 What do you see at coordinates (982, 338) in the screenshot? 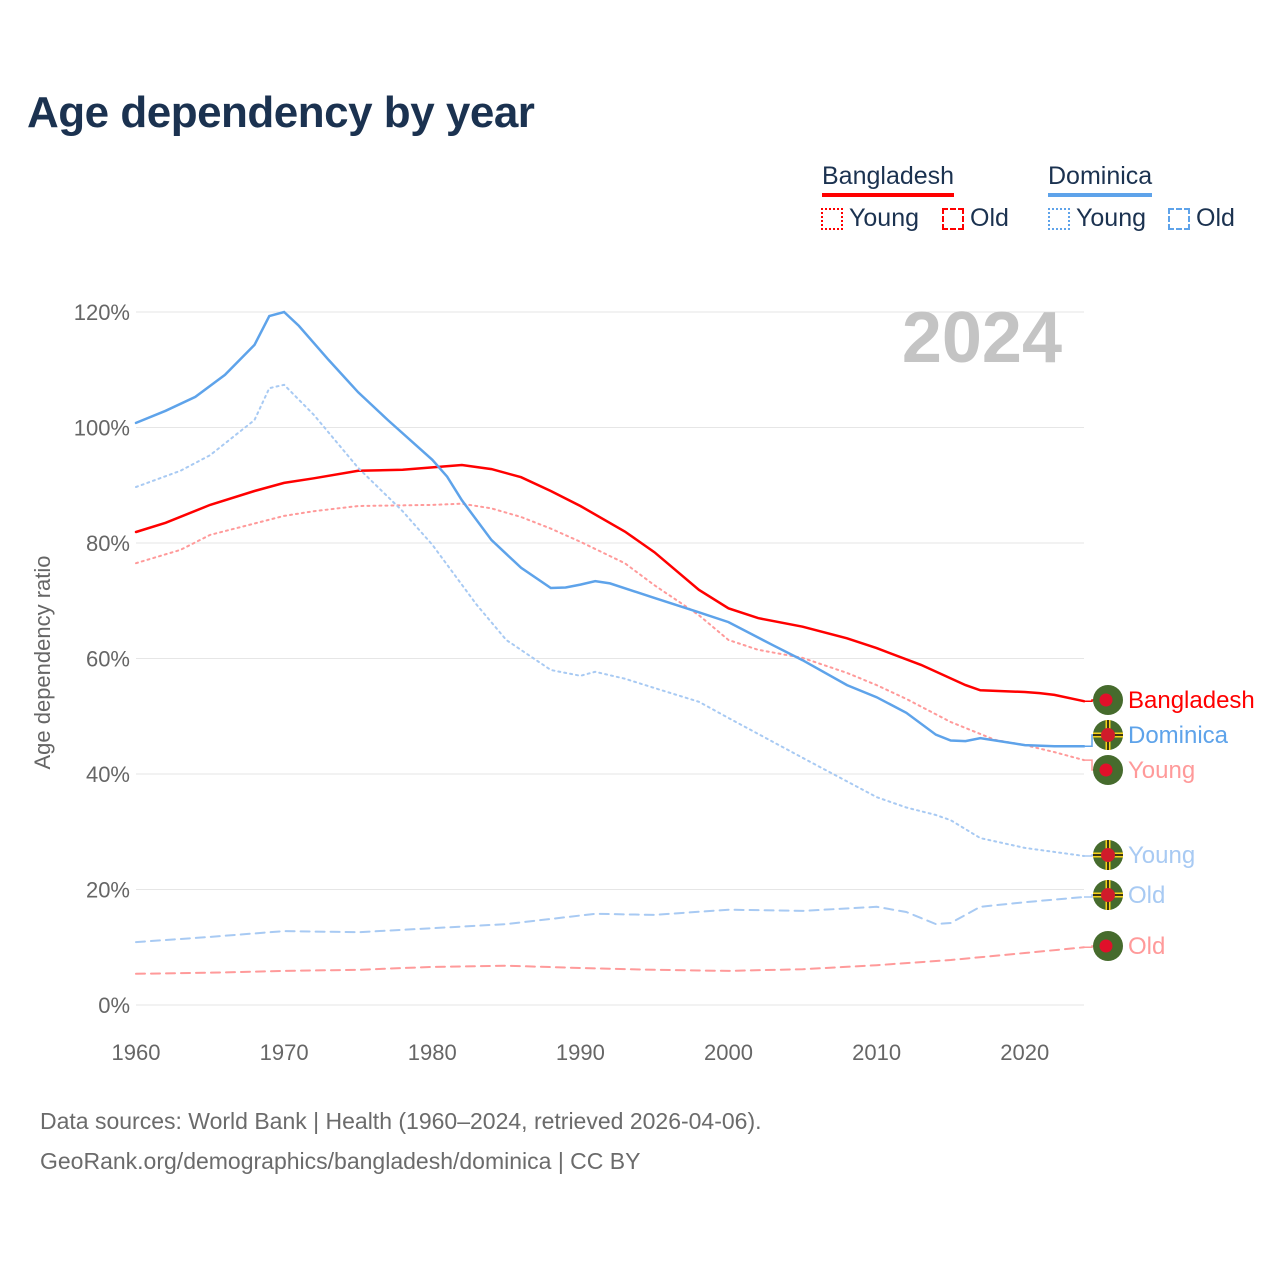
I see `year-watermark: 2024` at bounding box center [982, 338].